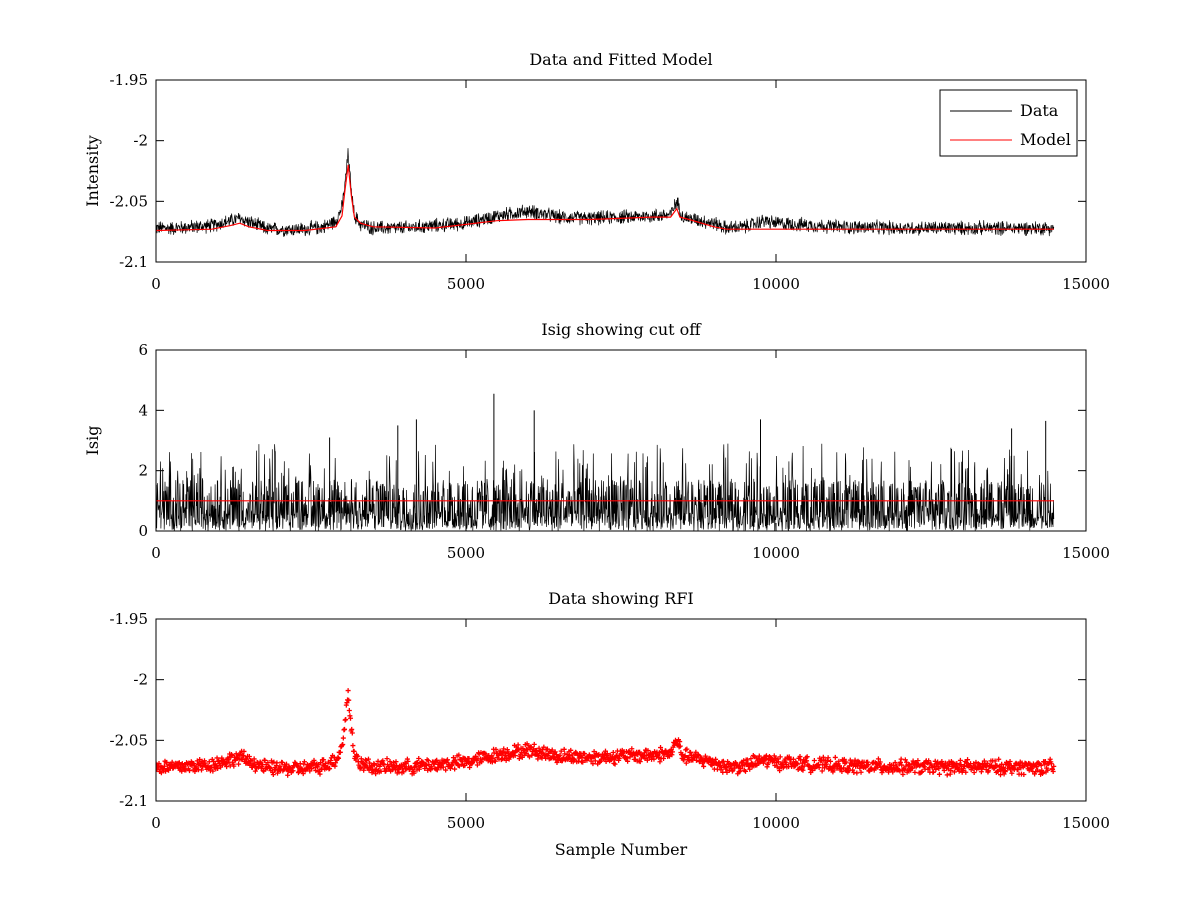 The height and width of the screenshot is (900, 1200). I want to click on chart-title: Data and Fitted Model, so click(620, 59).